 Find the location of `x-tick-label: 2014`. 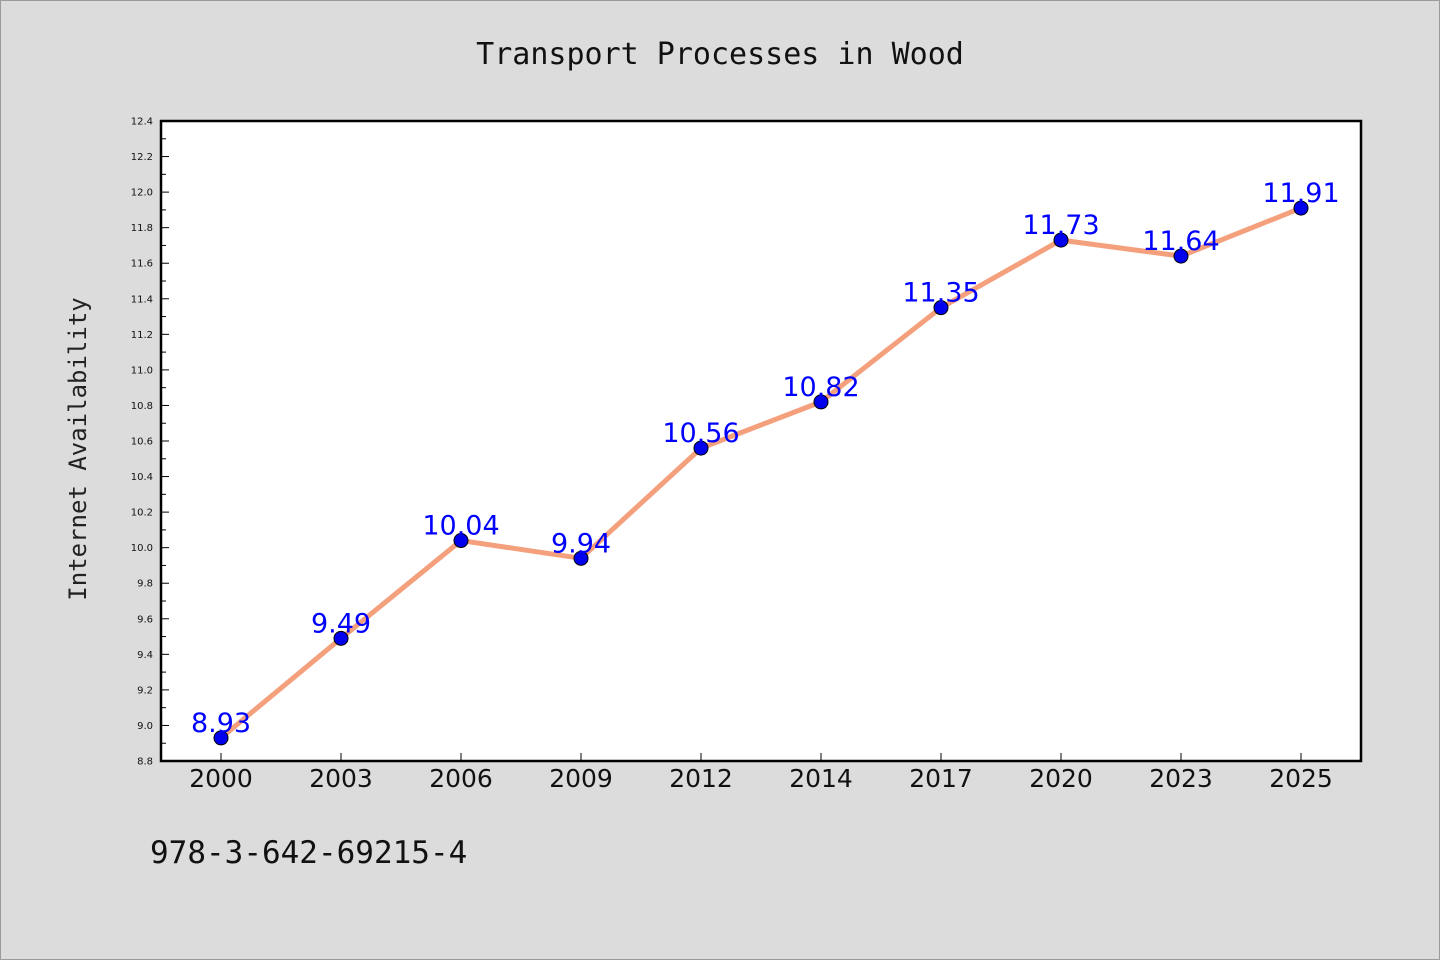

x-tick-label: 2014 is located at coordinates (821, 778).